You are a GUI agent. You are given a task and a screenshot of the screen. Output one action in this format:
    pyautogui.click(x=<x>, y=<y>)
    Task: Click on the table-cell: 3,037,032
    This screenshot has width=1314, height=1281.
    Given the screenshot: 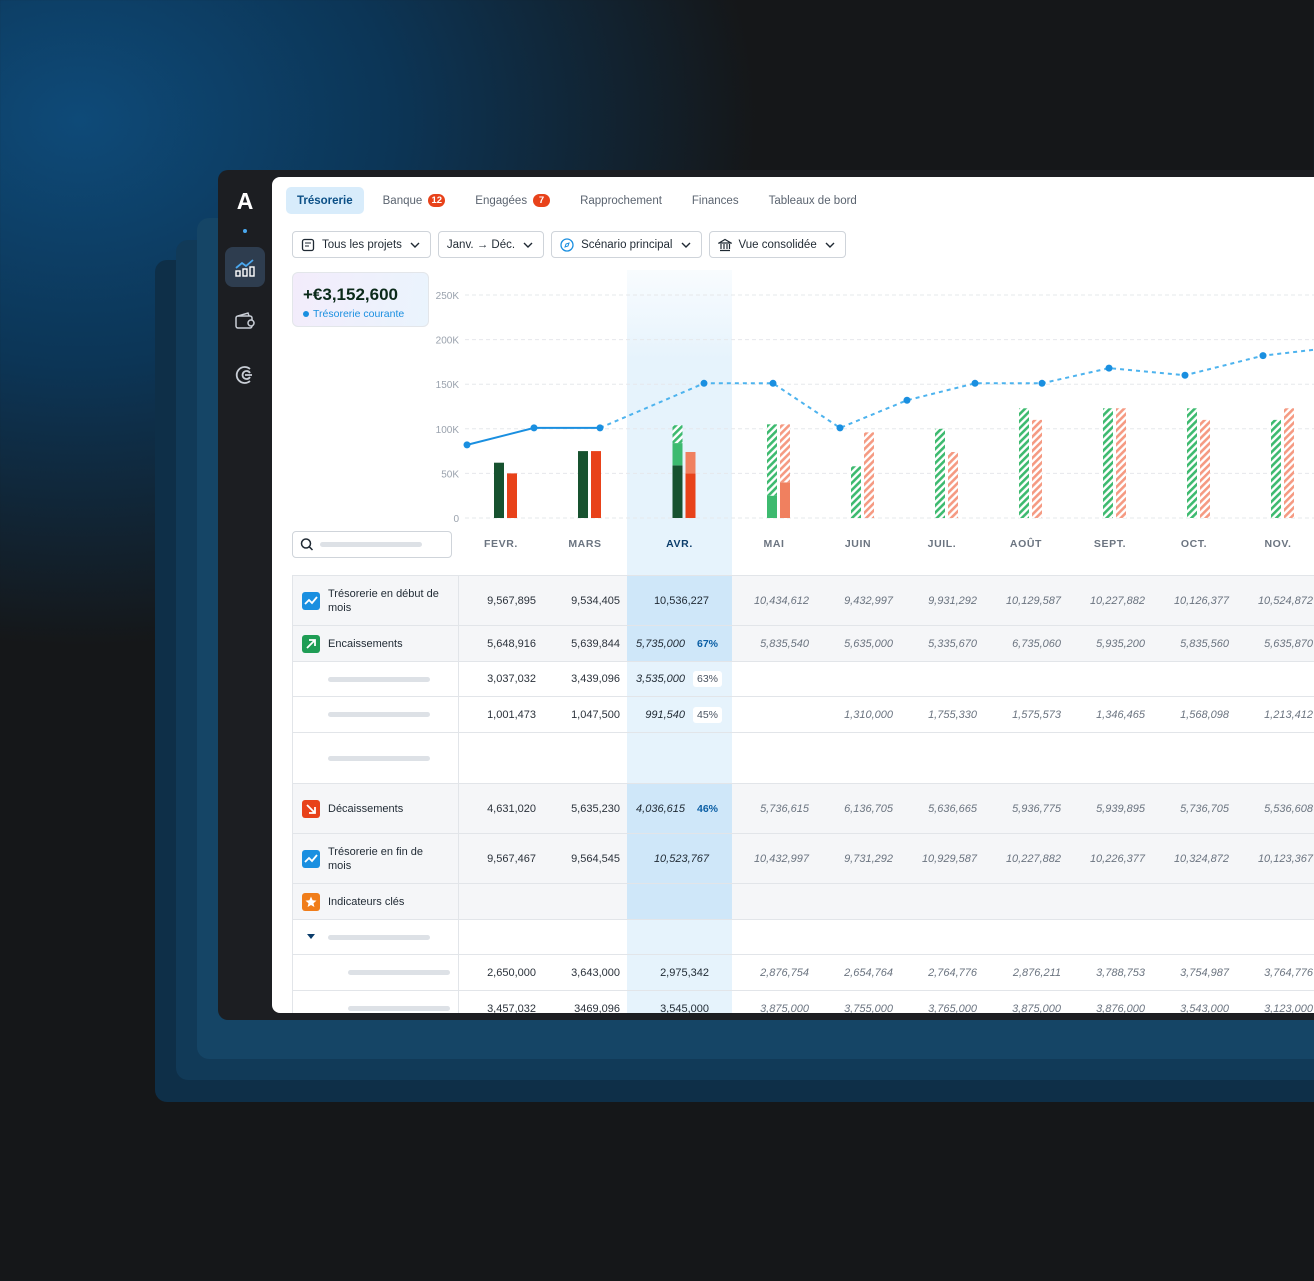 What is the action you would take?
    pyautogui.click(x=501, y=679)
    